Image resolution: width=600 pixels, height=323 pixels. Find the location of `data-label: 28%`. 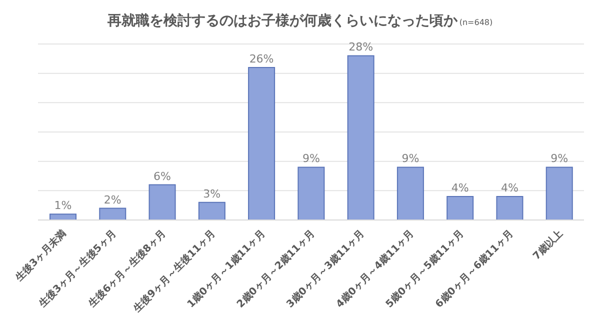

data-label: 28% is located at coordinates (361, 47).